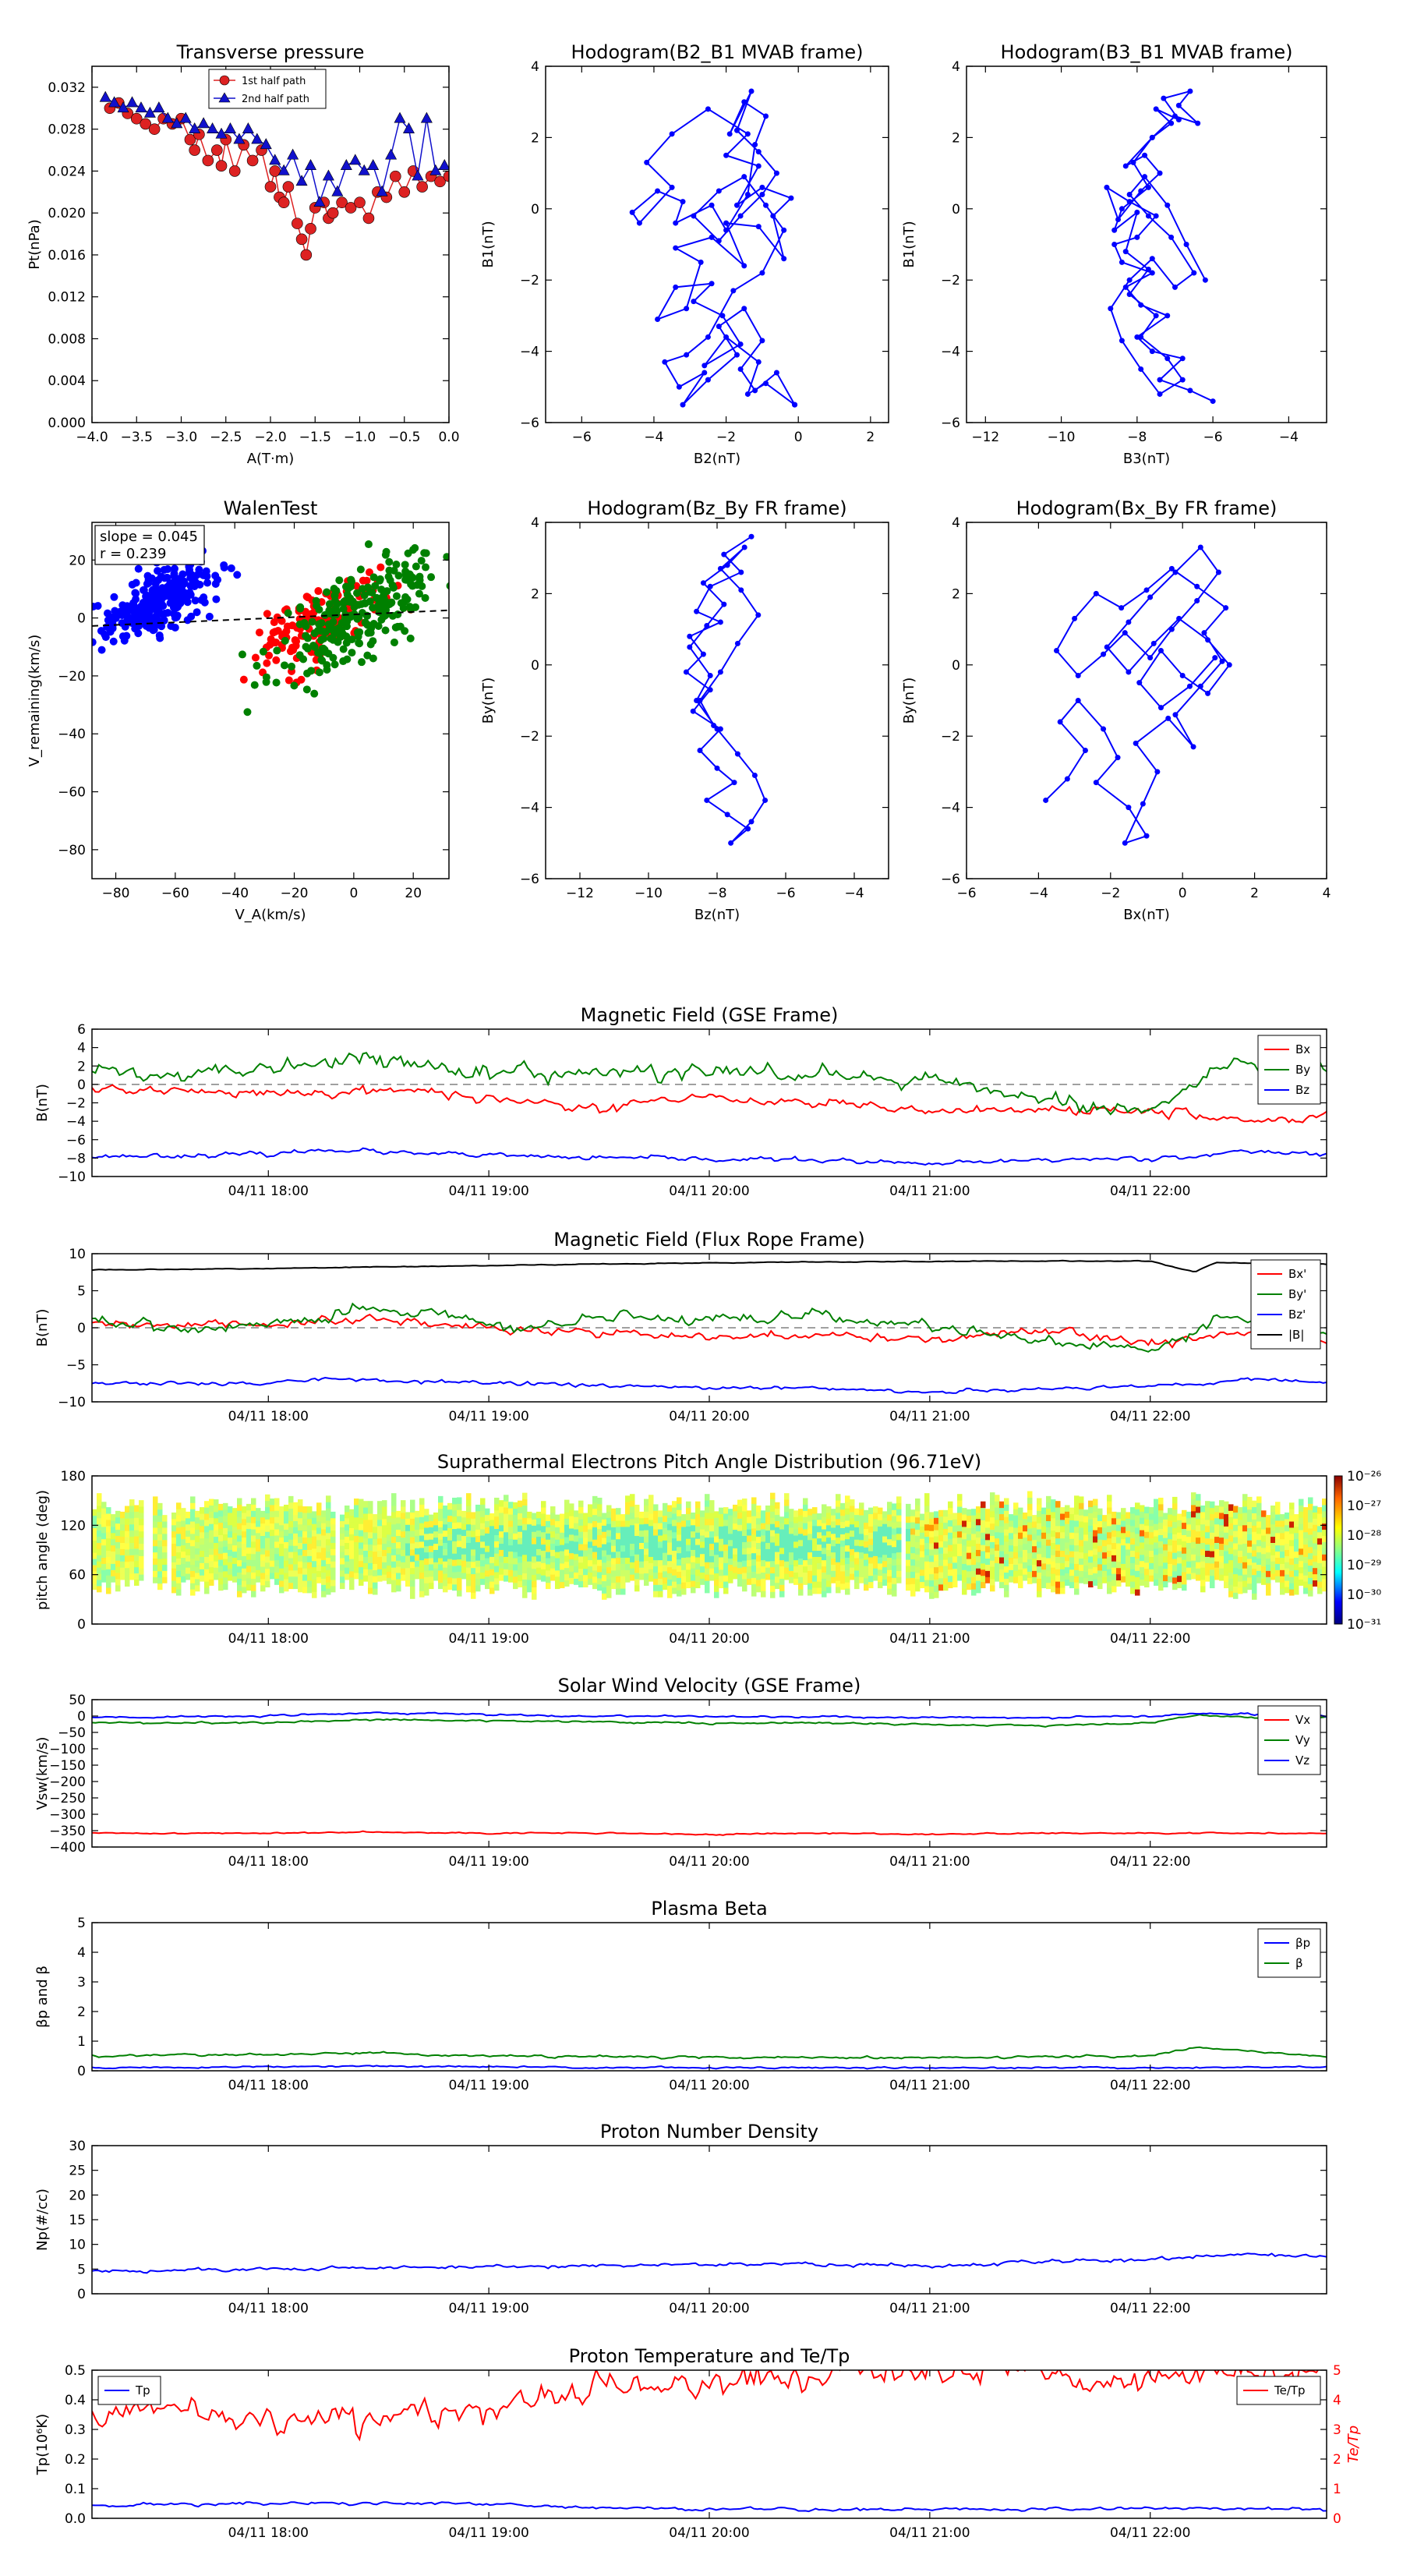  I want to click on hodogram-path, so click(1160, 246).